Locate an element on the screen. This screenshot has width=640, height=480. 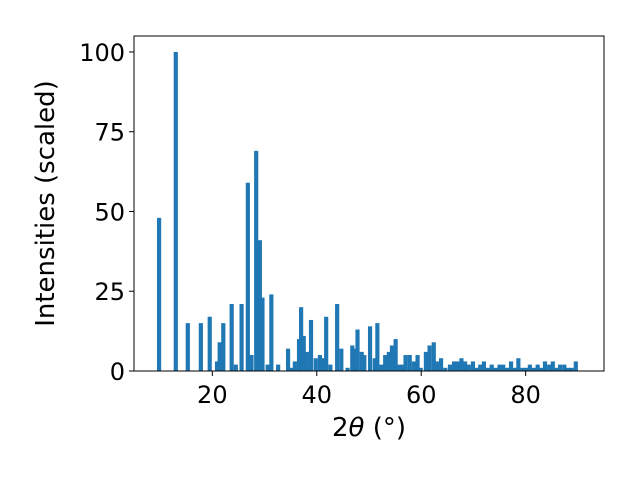
x-axis-label-symbol: θ is located at coordinates (356, 428).